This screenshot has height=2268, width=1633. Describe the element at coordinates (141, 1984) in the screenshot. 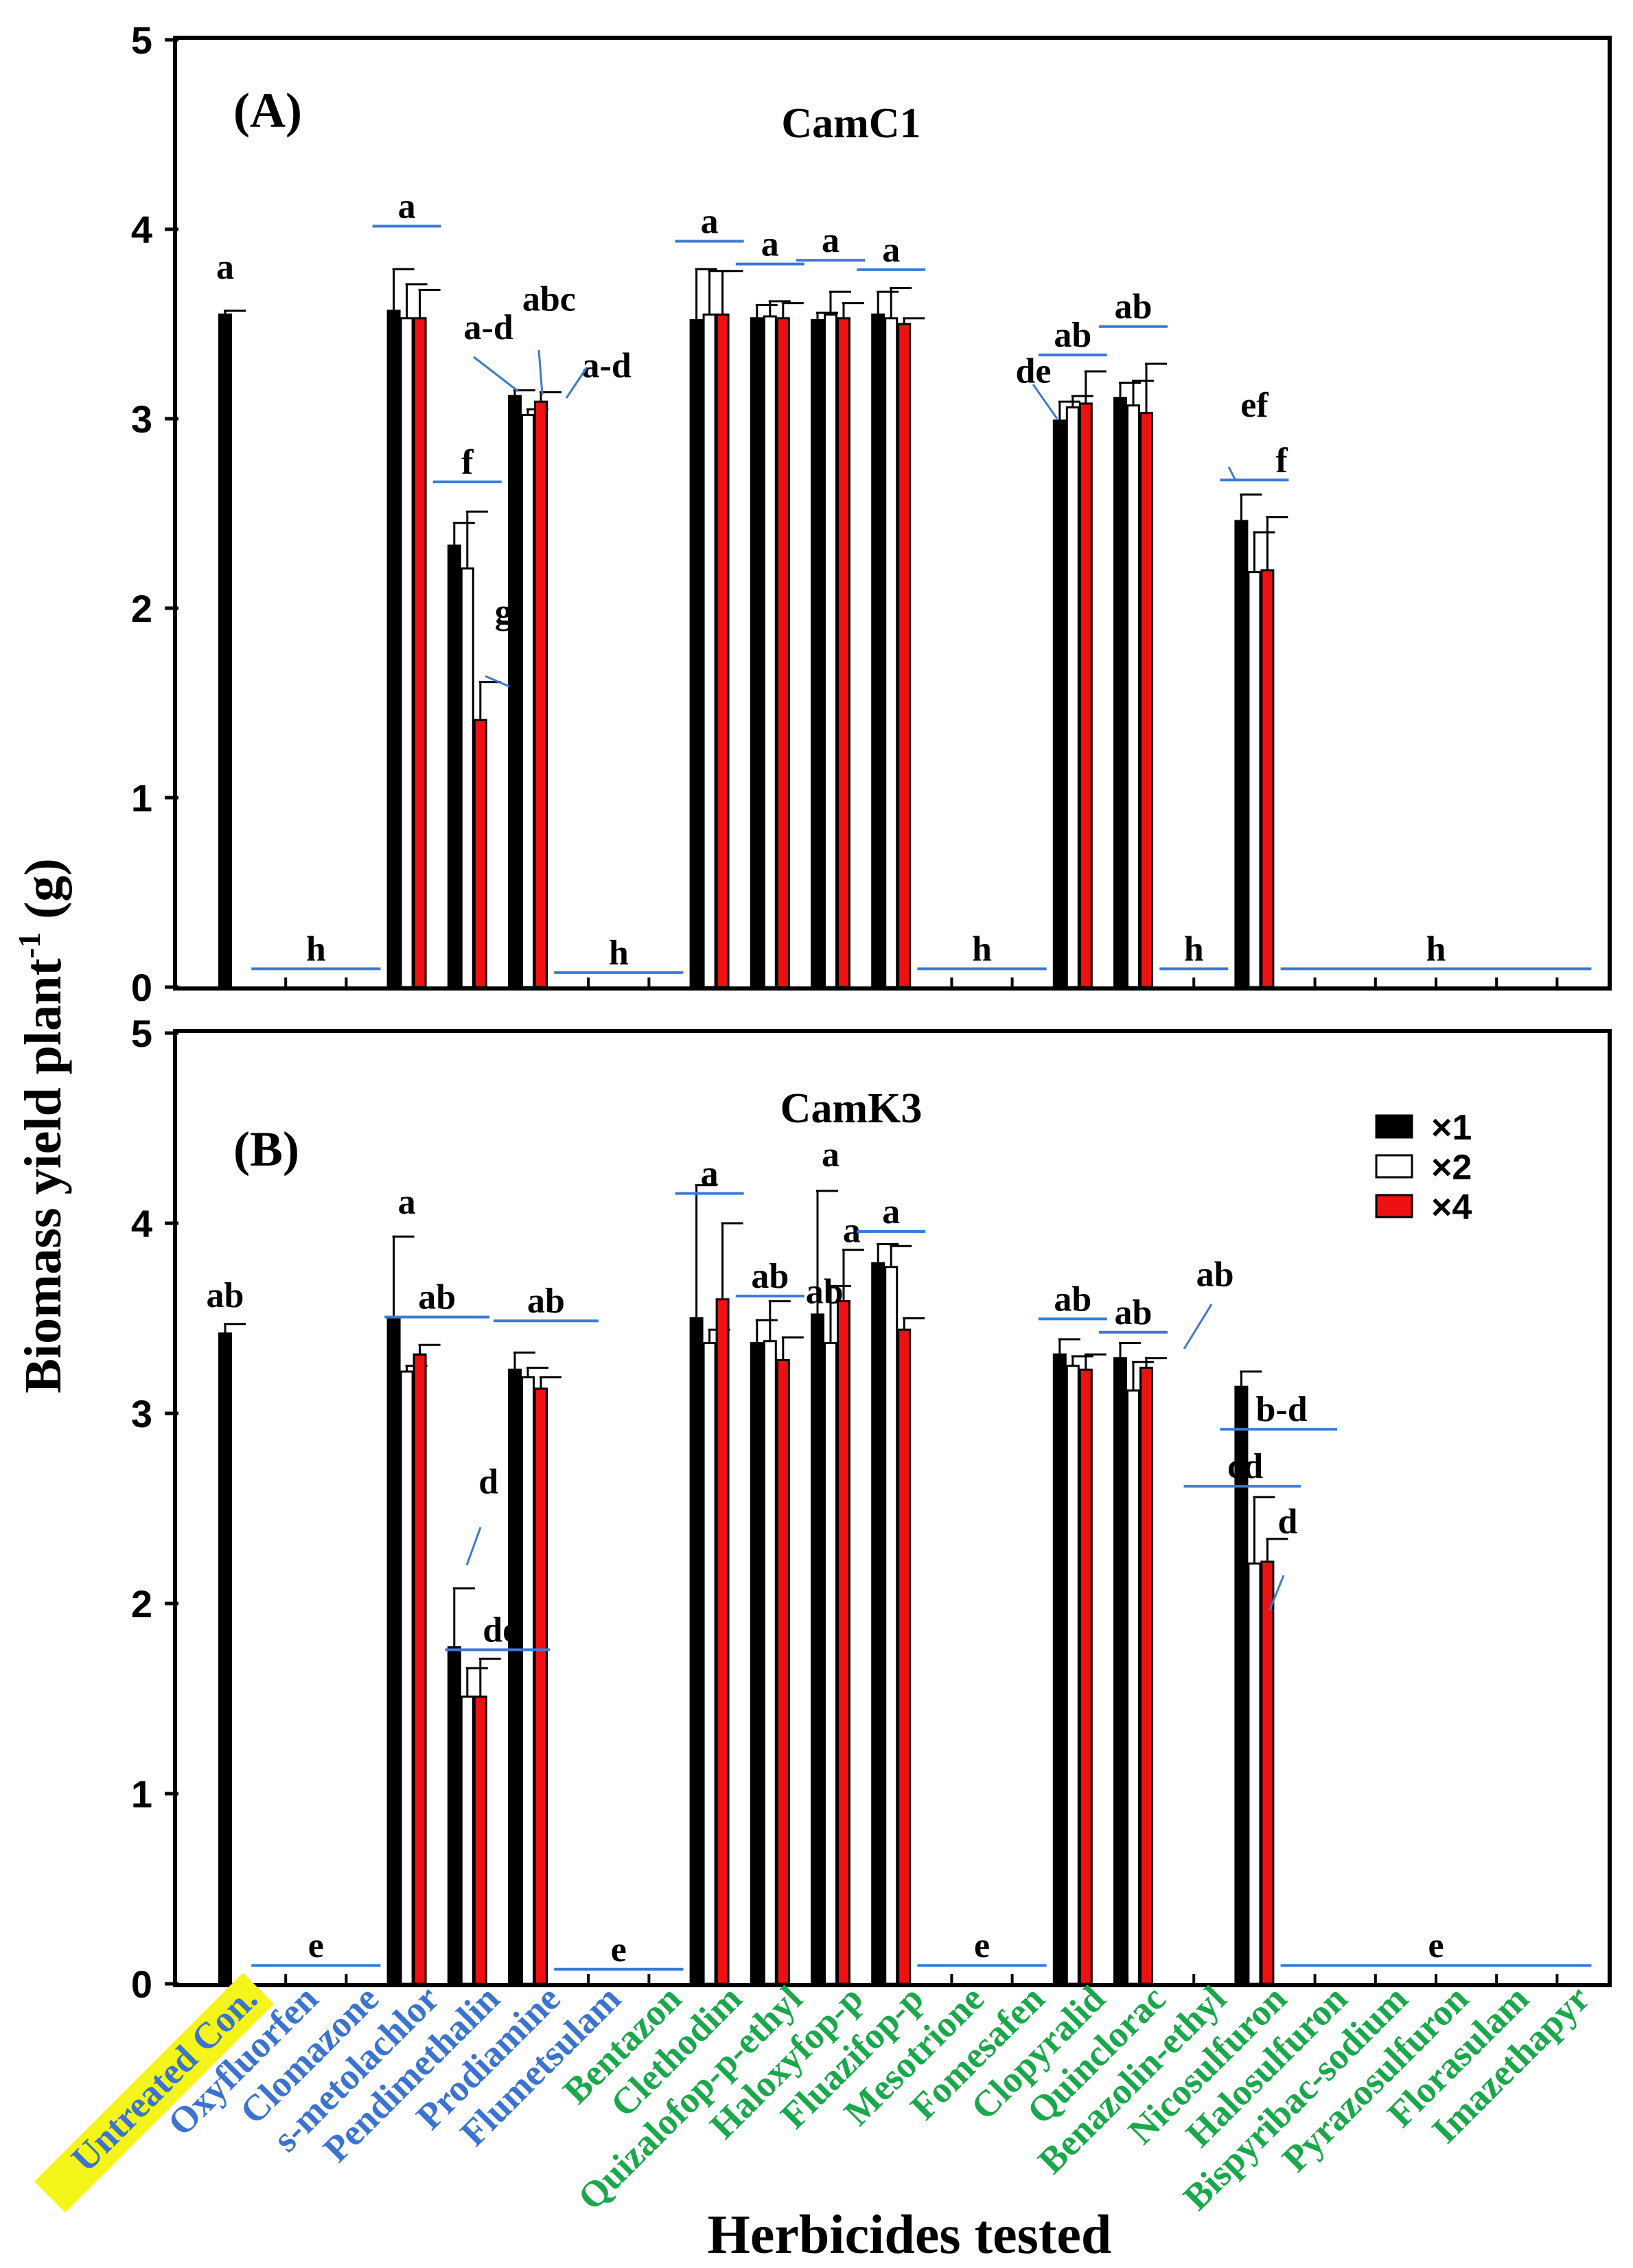

I see `y-tick-label-1-0: 0` at that location.